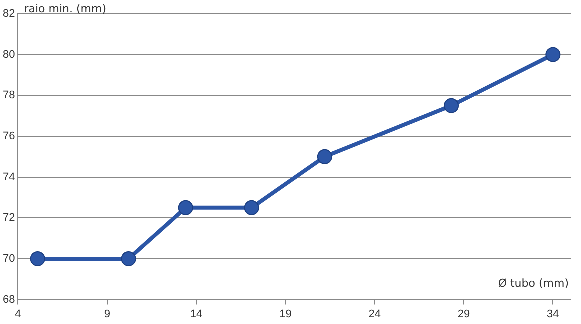 The height and width of the screenshot is (324, 581). What do you see at coordinates (196, 314) in the screenshot?
I see `x-tick-label: 14` at bounding box center [196, 314].